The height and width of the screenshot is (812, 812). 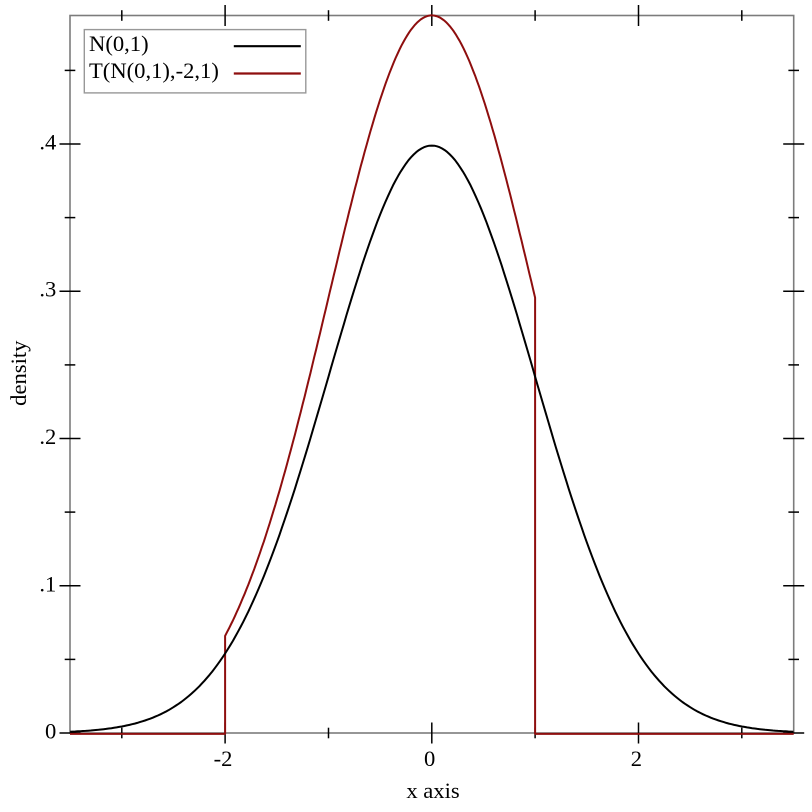 I want to click on svg-text: .2, so click(x=47, y=436).